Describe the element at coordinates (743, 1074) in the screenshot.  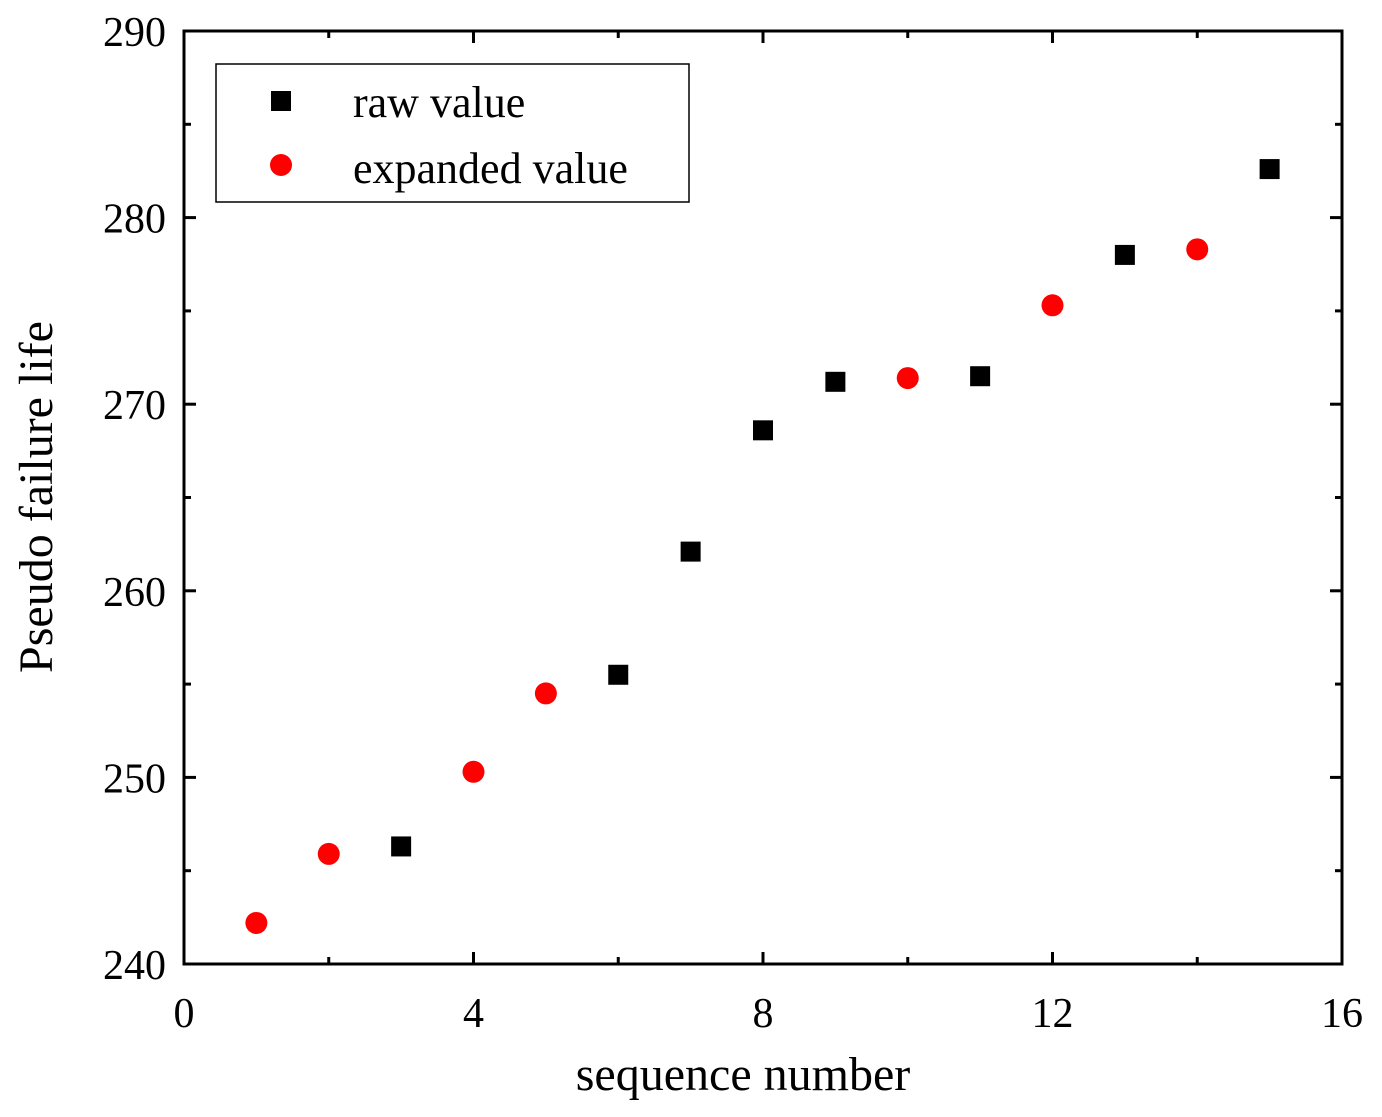
I see `x-axis-title: sequence number` at that location.